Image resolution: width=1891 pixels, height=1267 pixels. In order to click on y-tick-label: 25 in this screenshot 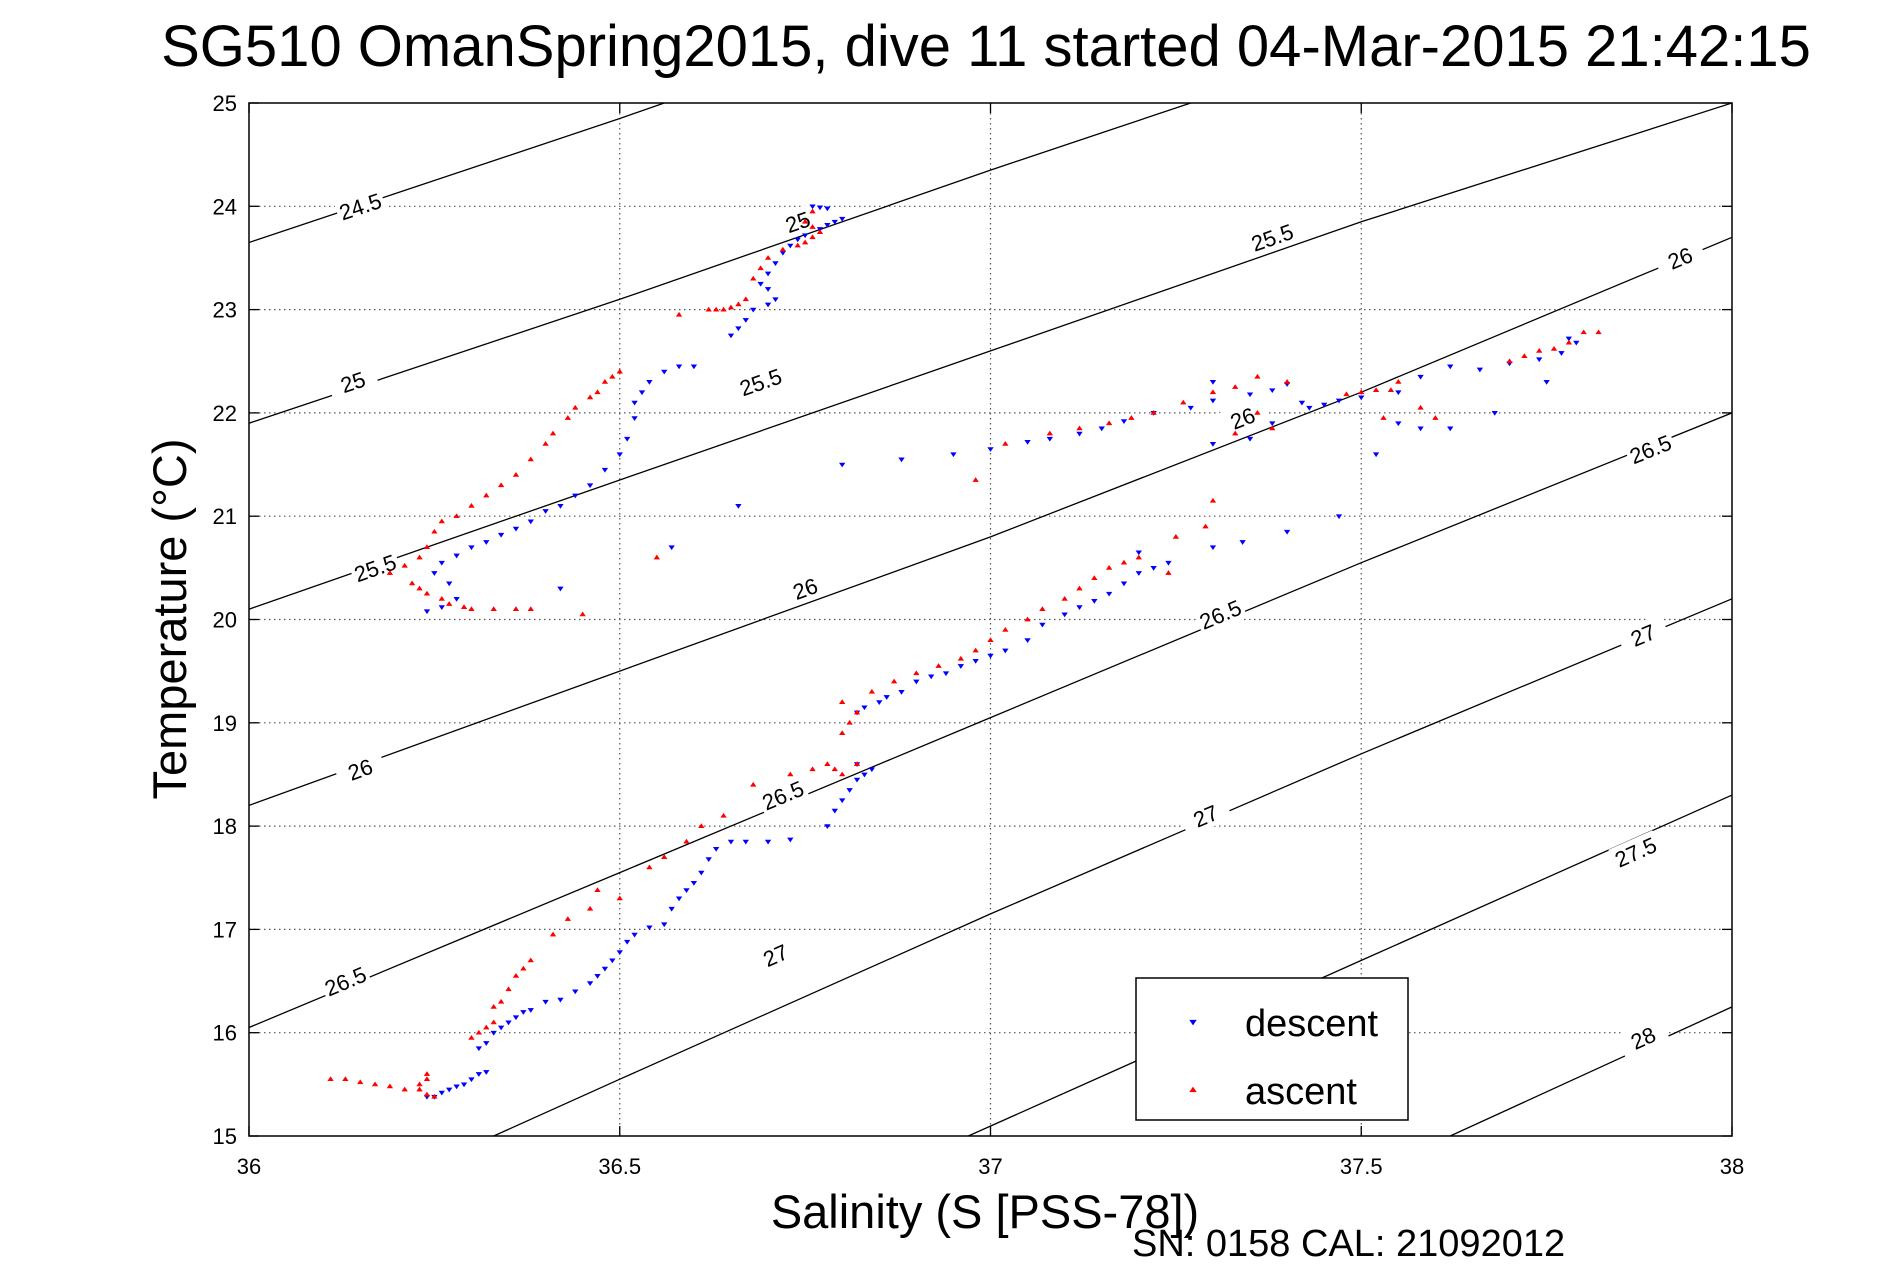, I will do `click(225, 103)`.